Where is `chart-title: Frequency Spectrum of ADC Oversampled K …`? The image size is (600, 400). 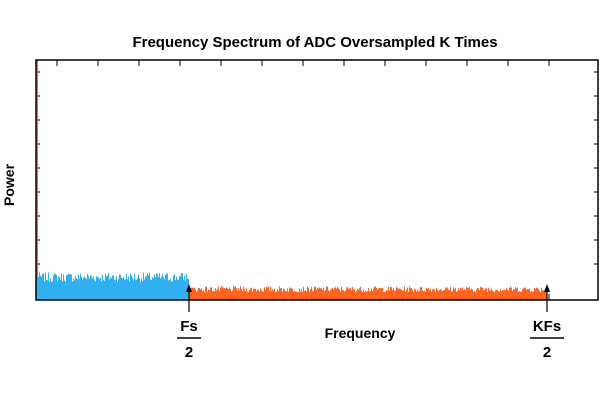 chart-title: Frequency Spectrum of ADC Oversampled K … is located at coordinates (314, 42).